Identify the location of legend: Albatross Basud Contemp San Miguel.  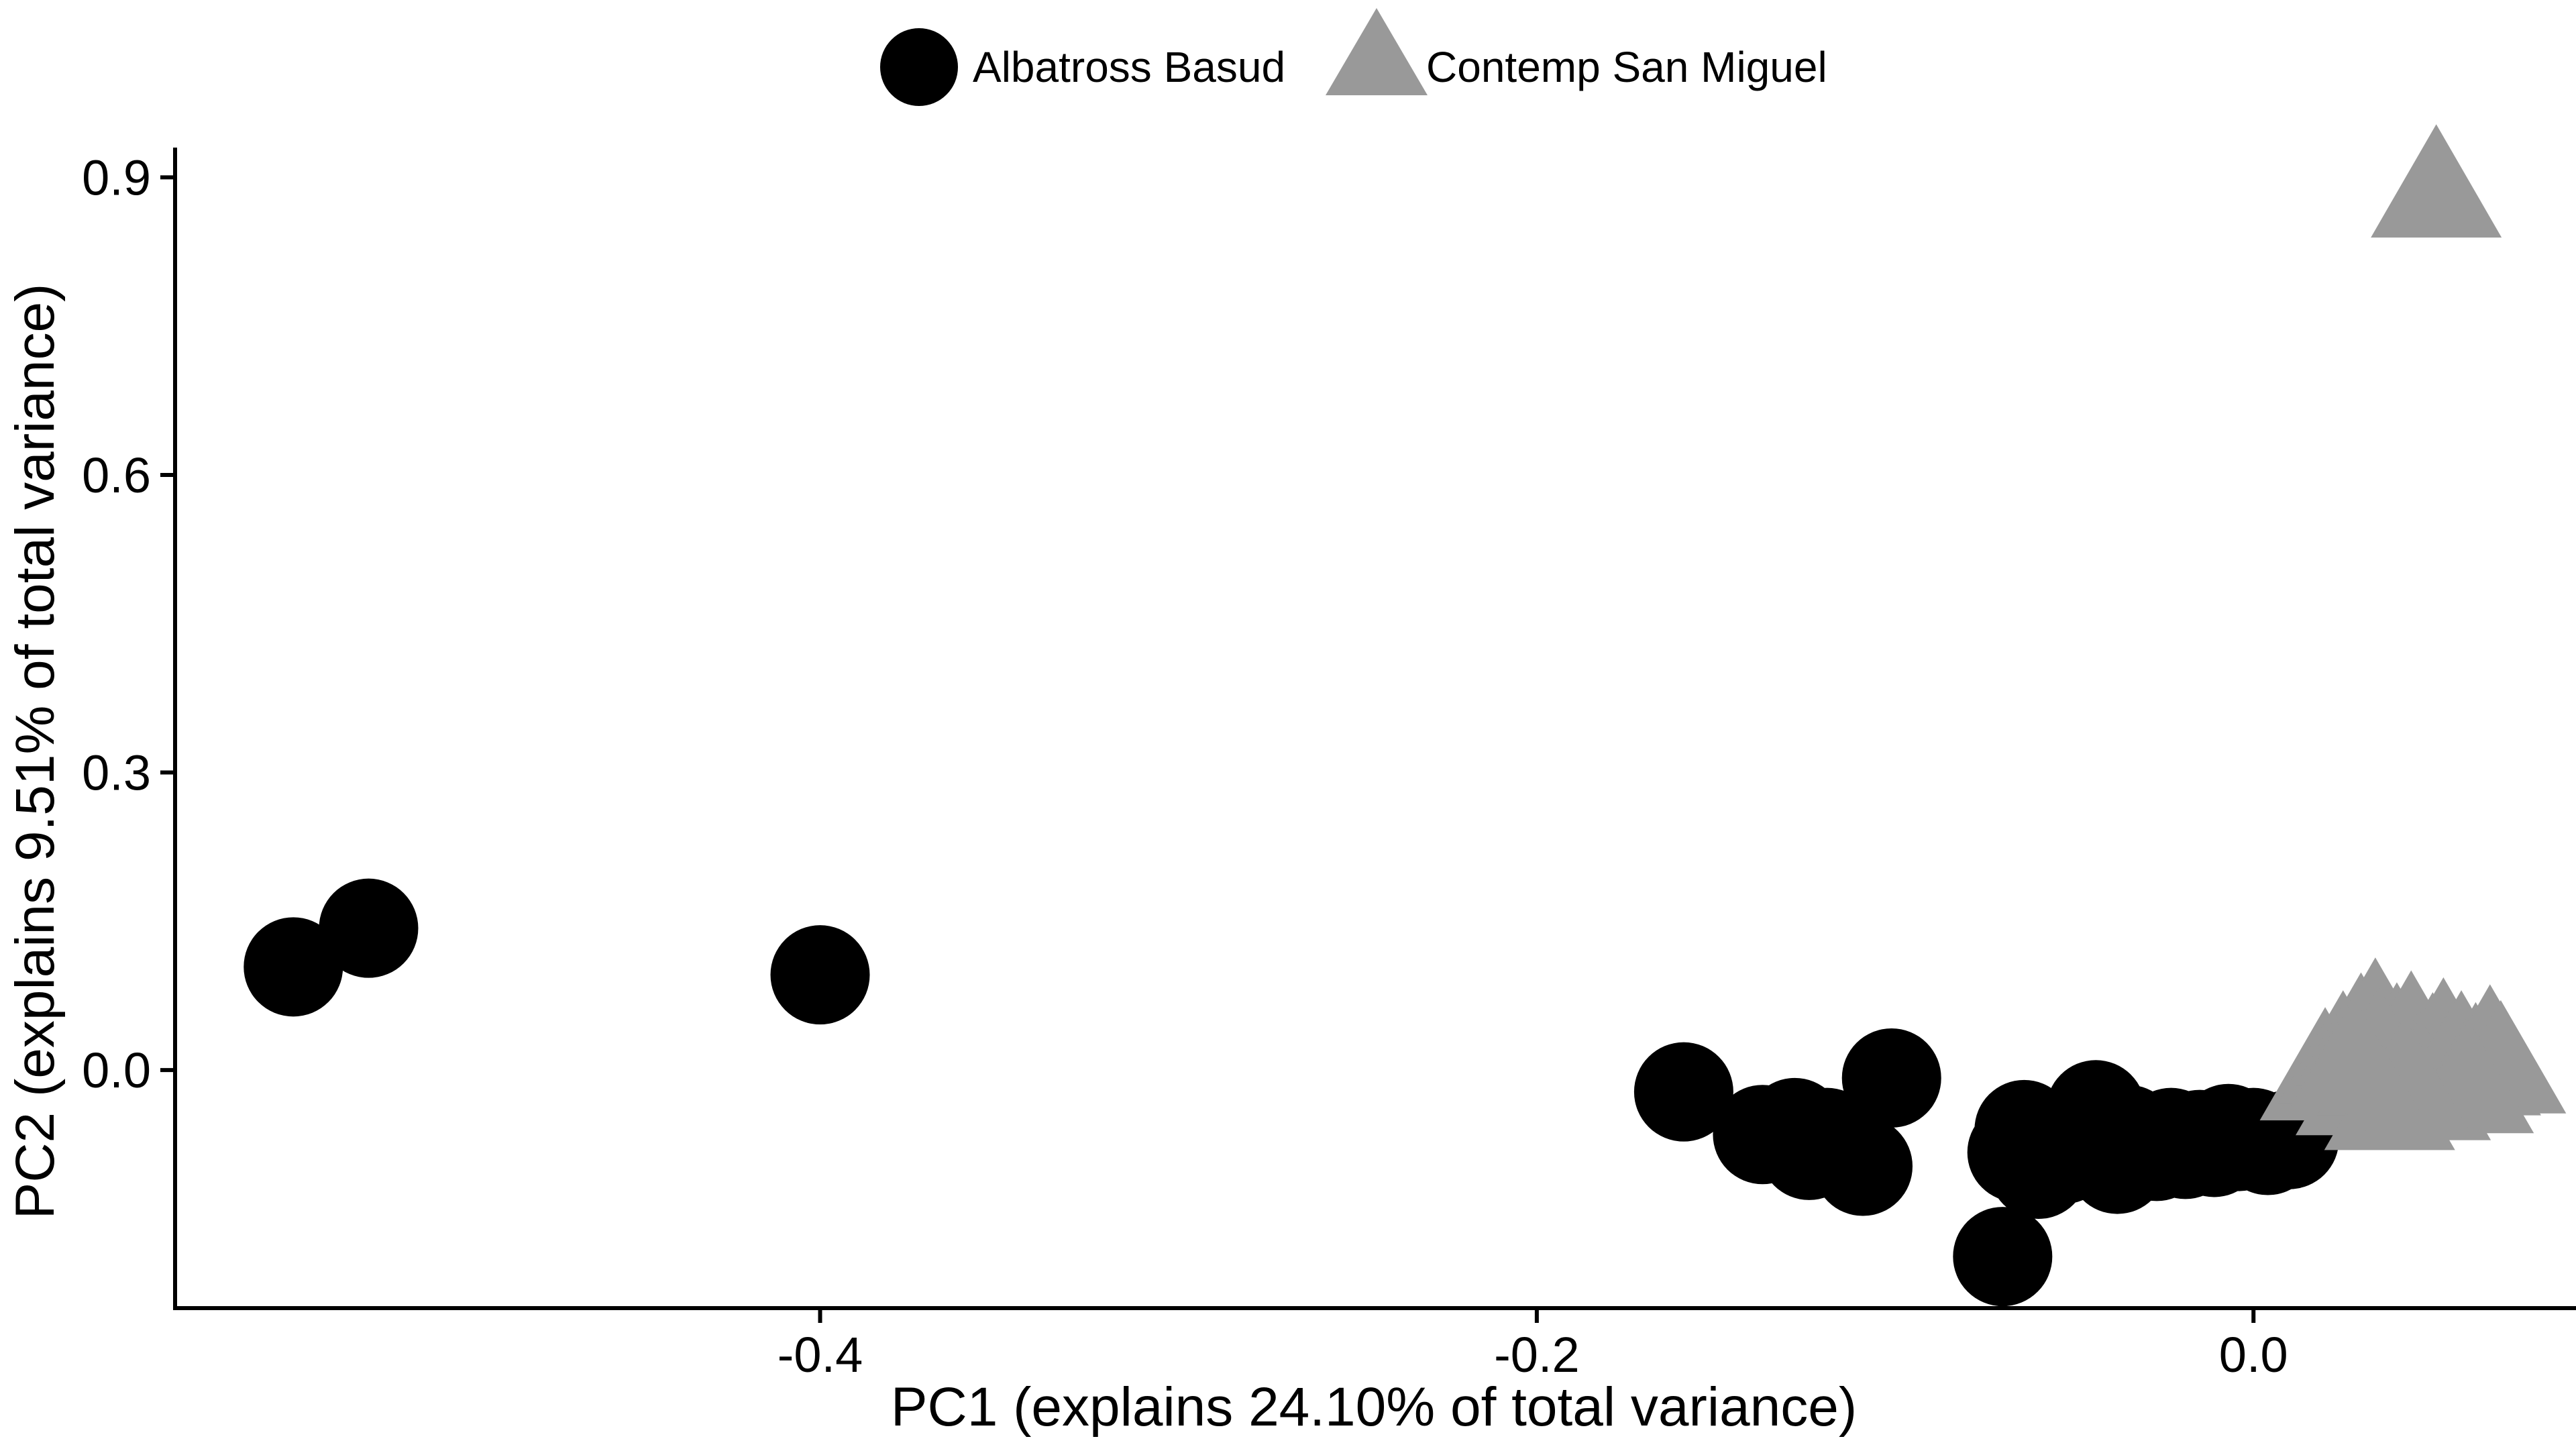
(1353, 57).